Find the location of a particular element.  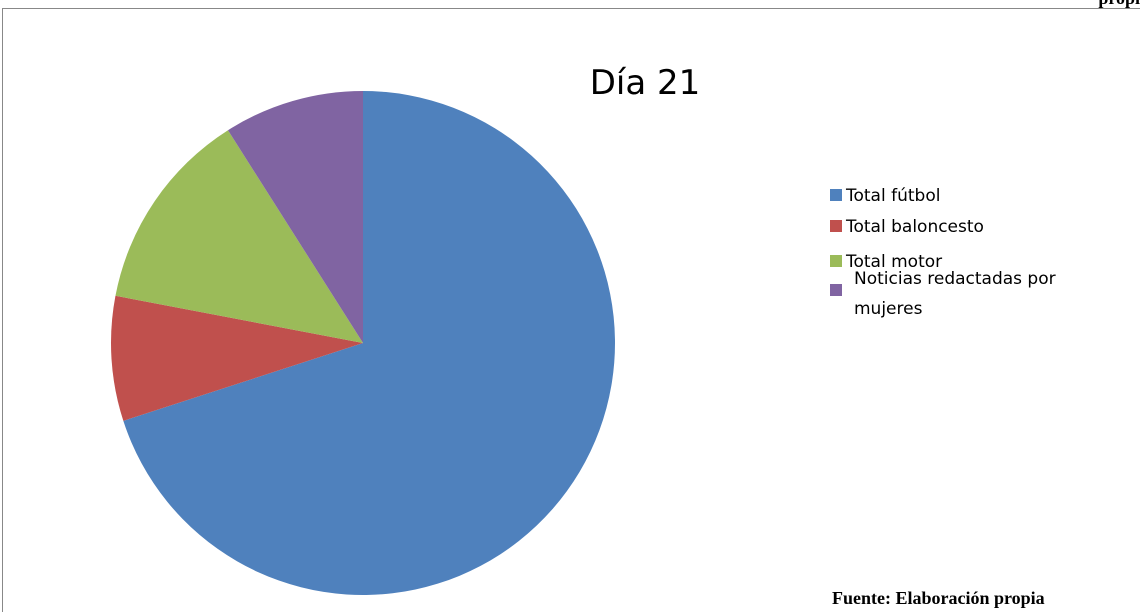

legend-label: Noticias redactadas por mujeres is located at coordinates (955, 294).